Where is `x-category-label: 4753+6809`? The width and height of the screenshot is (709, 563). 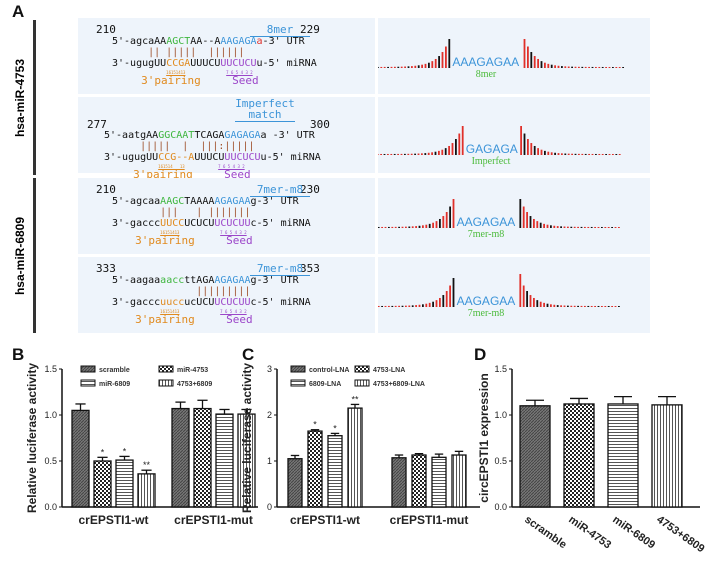 x-category-label: 4753+6809 is located at coordinates (680, 535).